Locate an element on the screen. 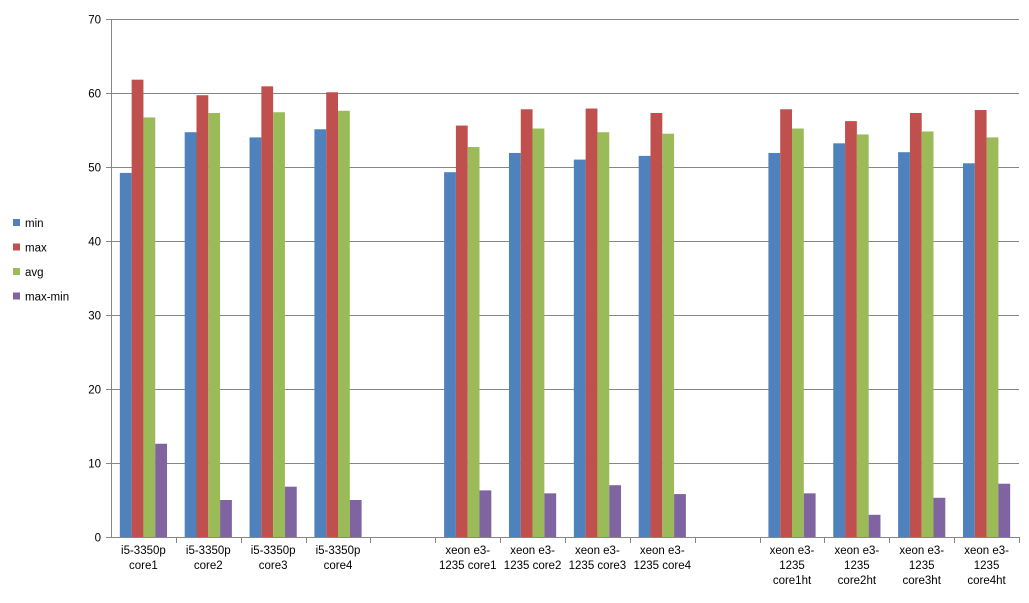 The height and width of the screenshot is (603, 1029). x-category-label: xeon e3-1235 core1 is located at coordinates (468, 558).